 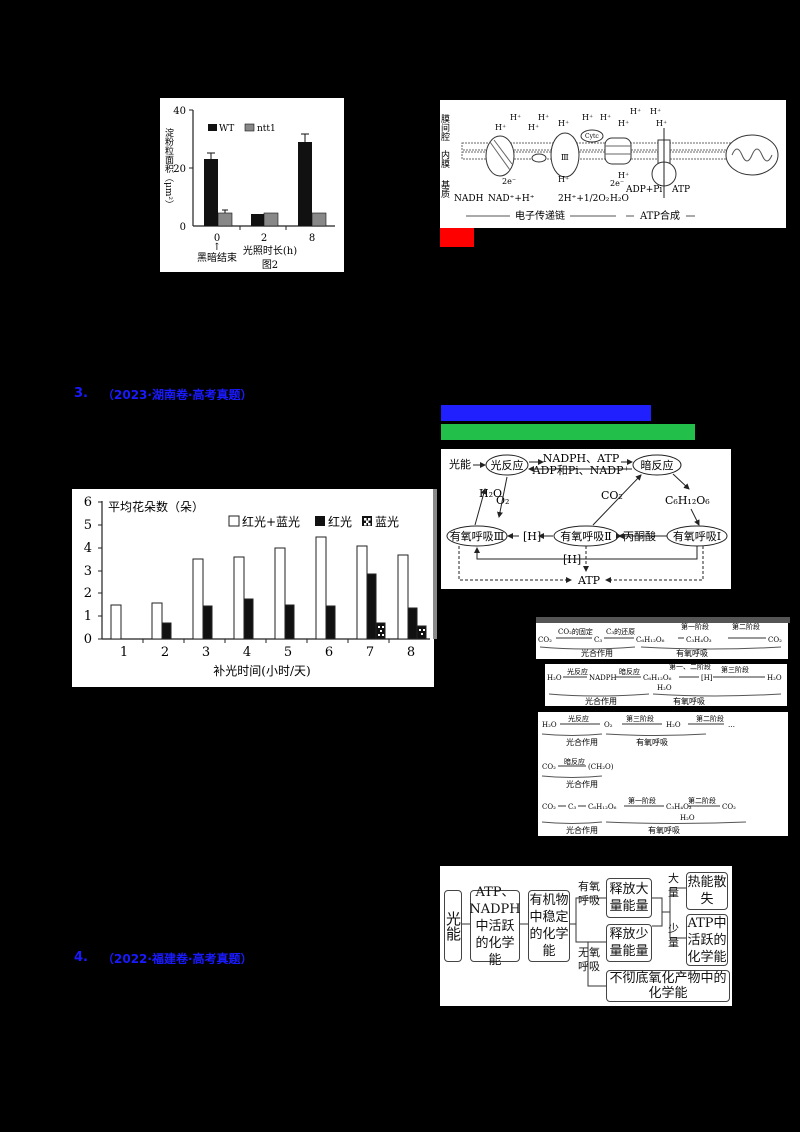 What do you see at coordinates (253, 588) in the screenshot?
I see `flower-chart-panel: 0 1 2 3 4 5 6 平均花朵数（朵） 红光+蓝光 红光 蓝光` at bounding box center [253, 588].